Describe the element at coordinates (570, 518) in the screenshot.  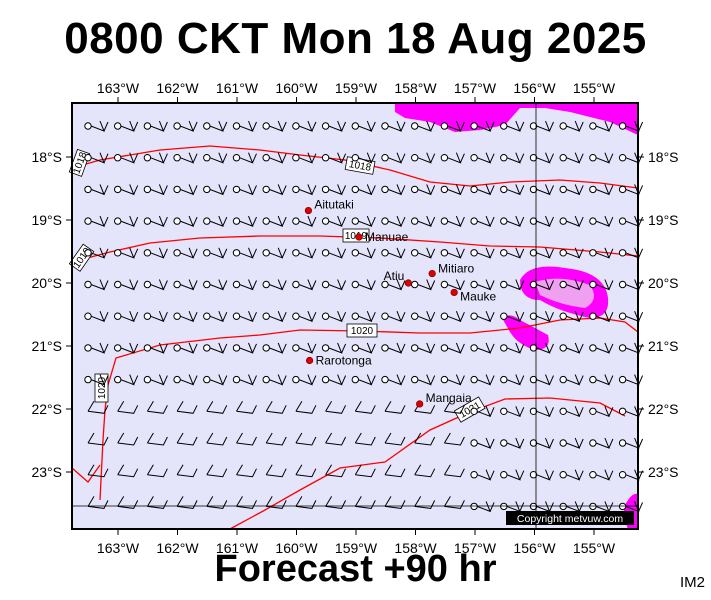
I see `copyright-box: Copyright metvuw.com` at that location.